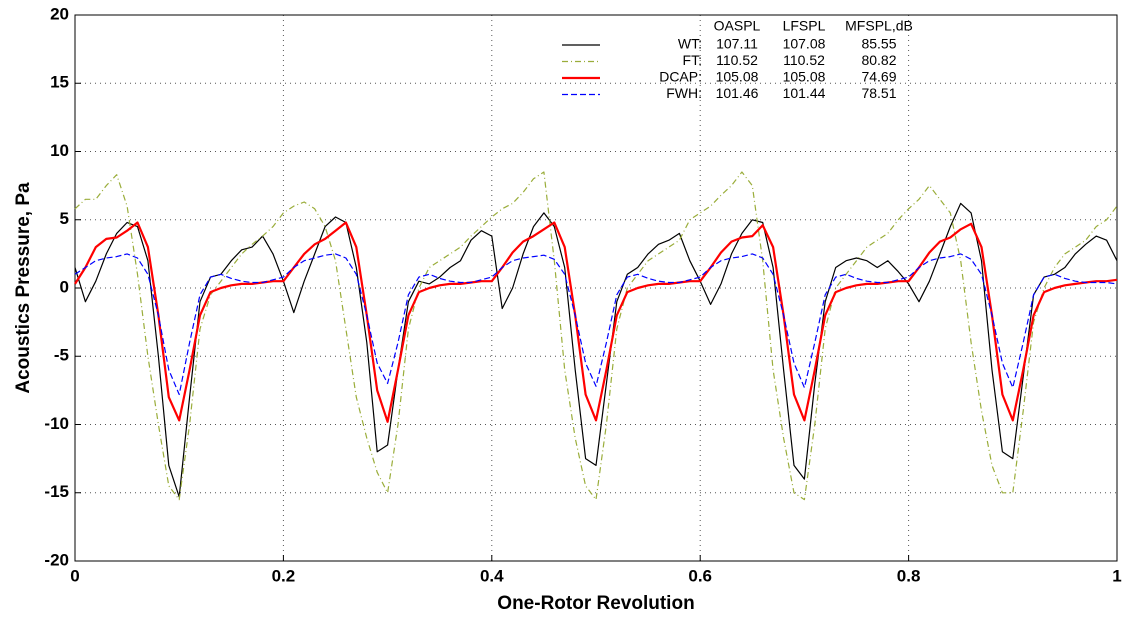 This screenshot has height=619, width=1128. I want to click on legend-column-header: MFSPL,dB, so click(879, 26).